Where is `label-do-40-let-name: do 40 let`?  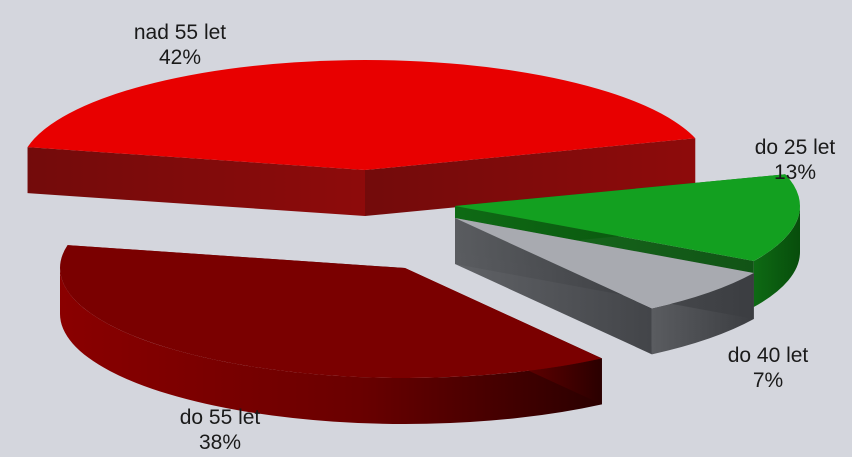
label-do-40-let-name: do 40 let is located at coordinates (768, 355).